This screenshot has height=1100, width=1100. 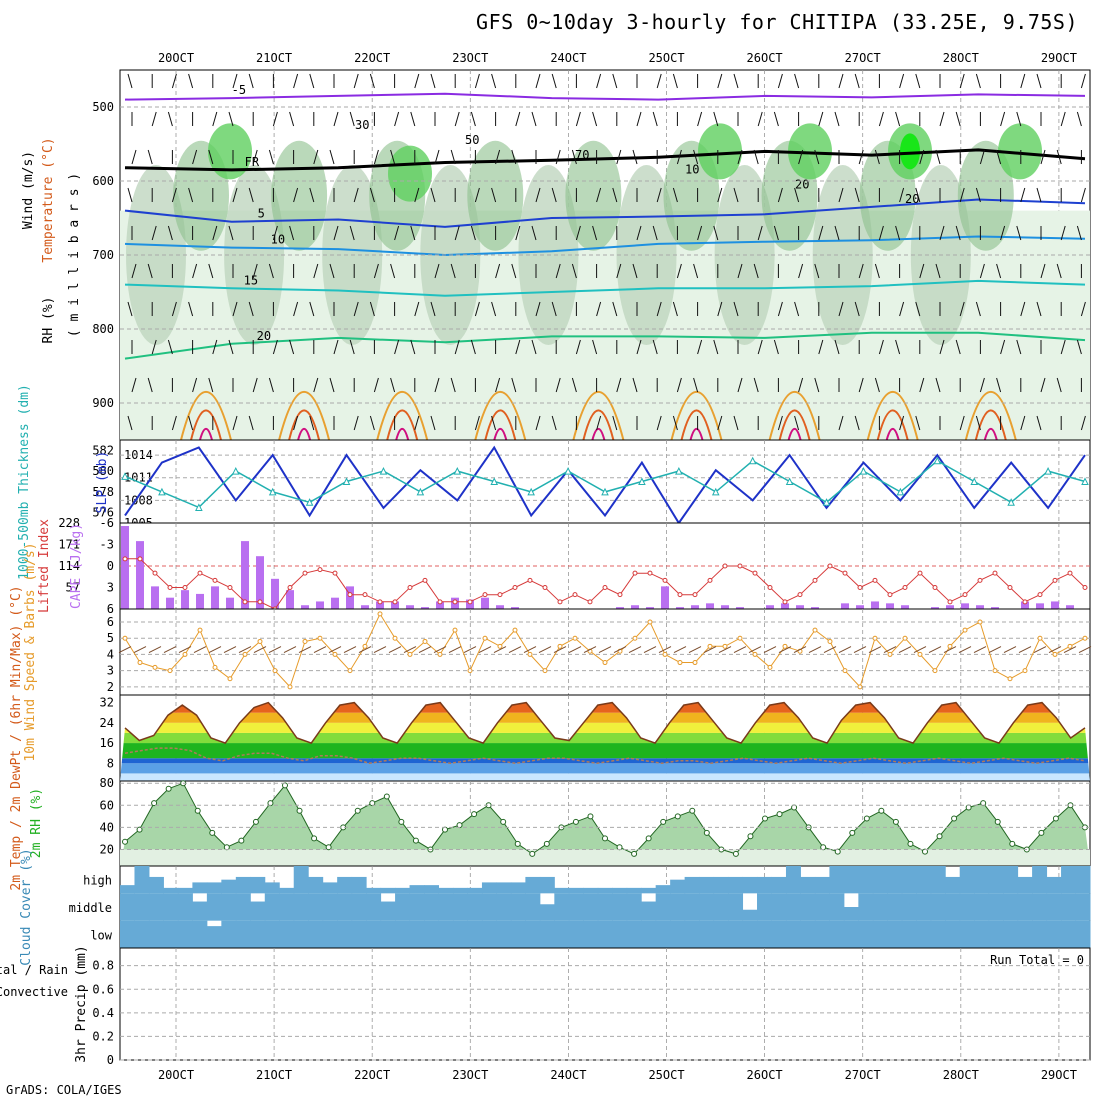 What do you see at coordinates (30, 651) in the screenshot?
I see `label-wind10m: 10m Wind Speed & Barbs (m/s)` at bounding box center [30, 651].